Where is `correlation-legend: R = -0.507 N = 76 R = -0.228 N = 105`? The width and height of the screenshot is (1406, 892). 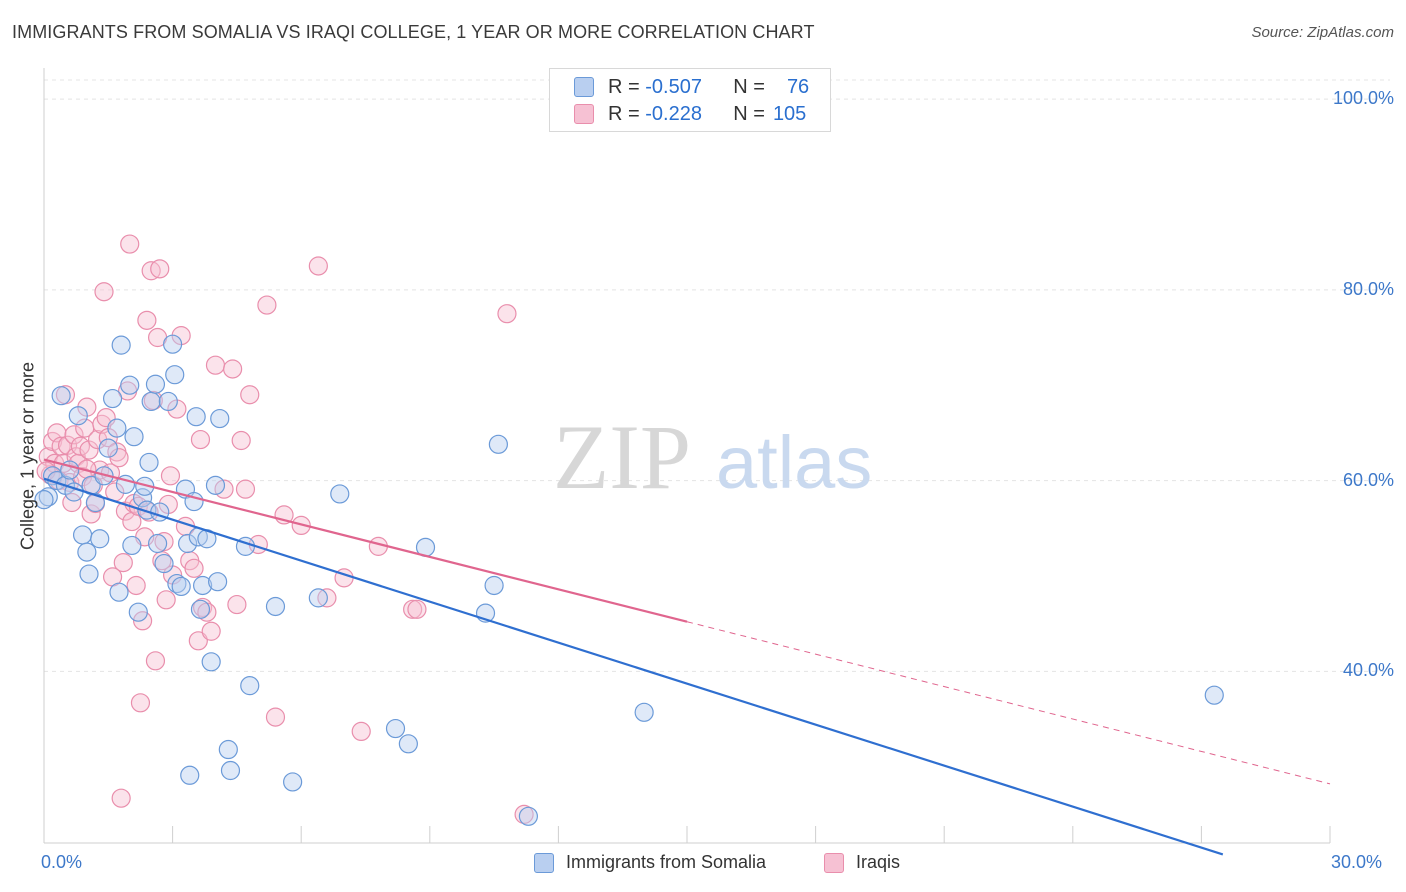
correlation-legend: R = -0.507 N = 76 R = -0.228 N = 105 is located at coordinates (690, 100).